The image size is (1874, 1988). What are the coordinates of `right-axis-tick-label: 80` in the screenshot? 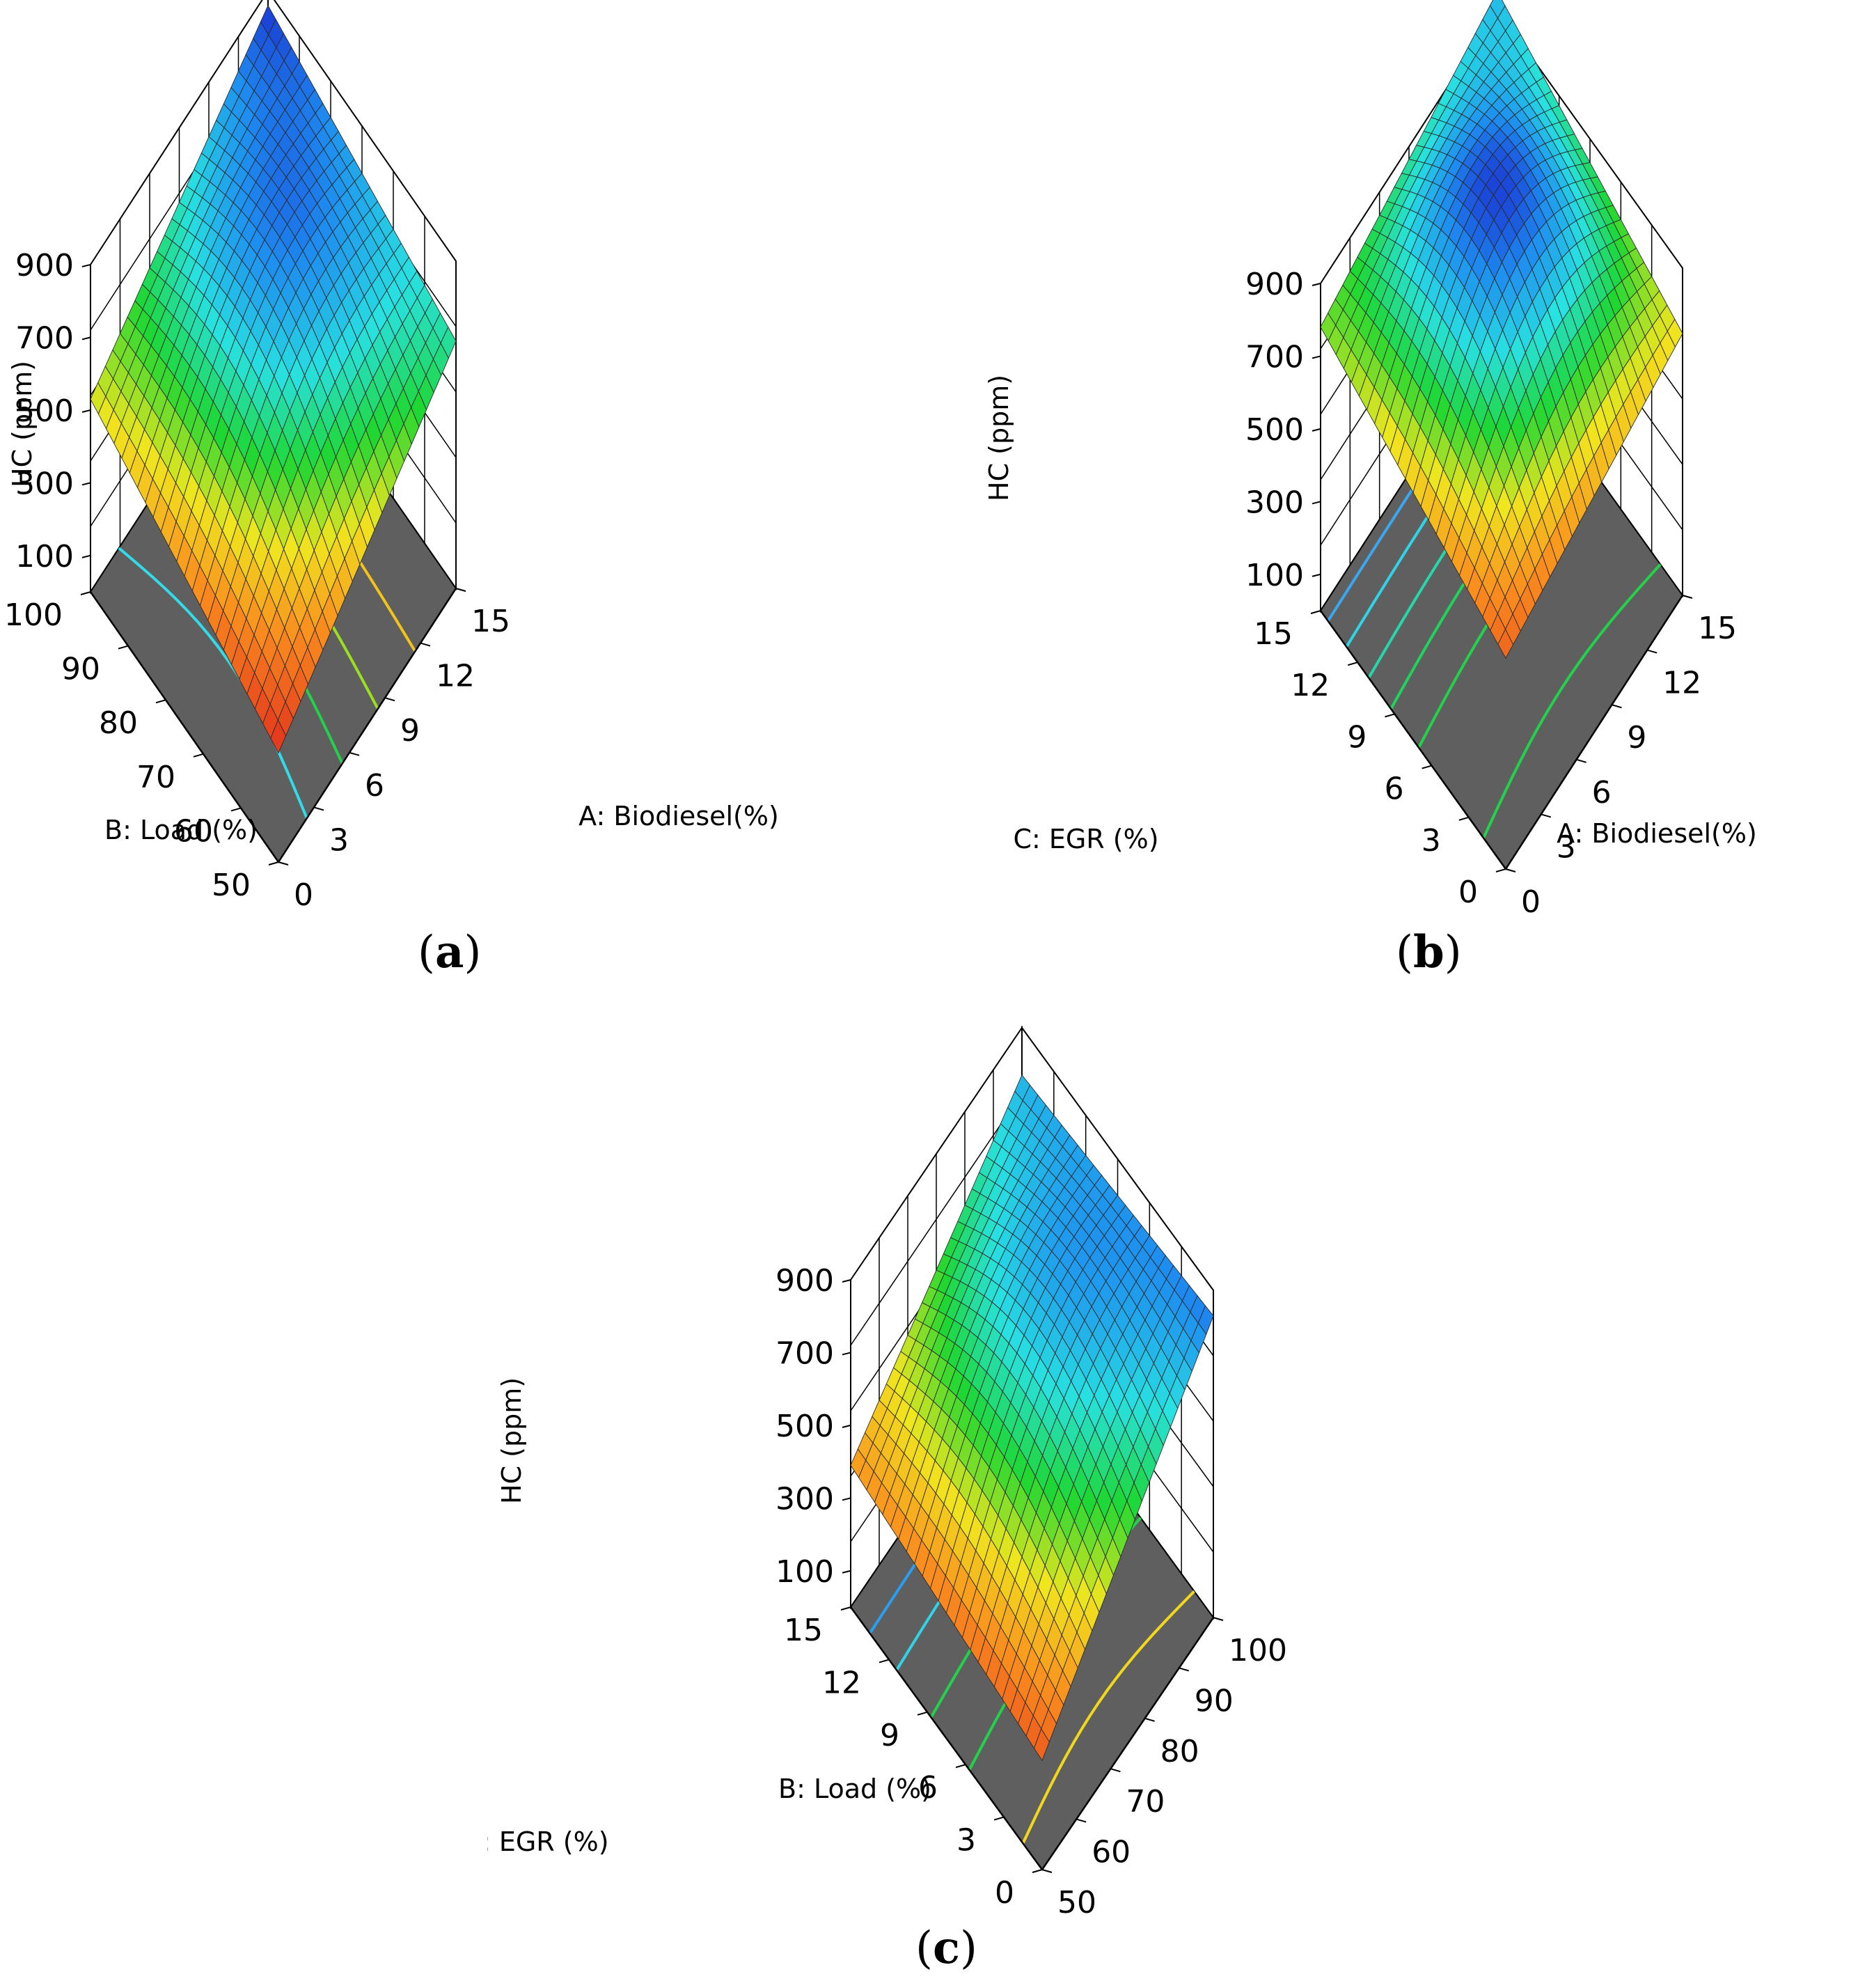 It's located at (1179, 1751).